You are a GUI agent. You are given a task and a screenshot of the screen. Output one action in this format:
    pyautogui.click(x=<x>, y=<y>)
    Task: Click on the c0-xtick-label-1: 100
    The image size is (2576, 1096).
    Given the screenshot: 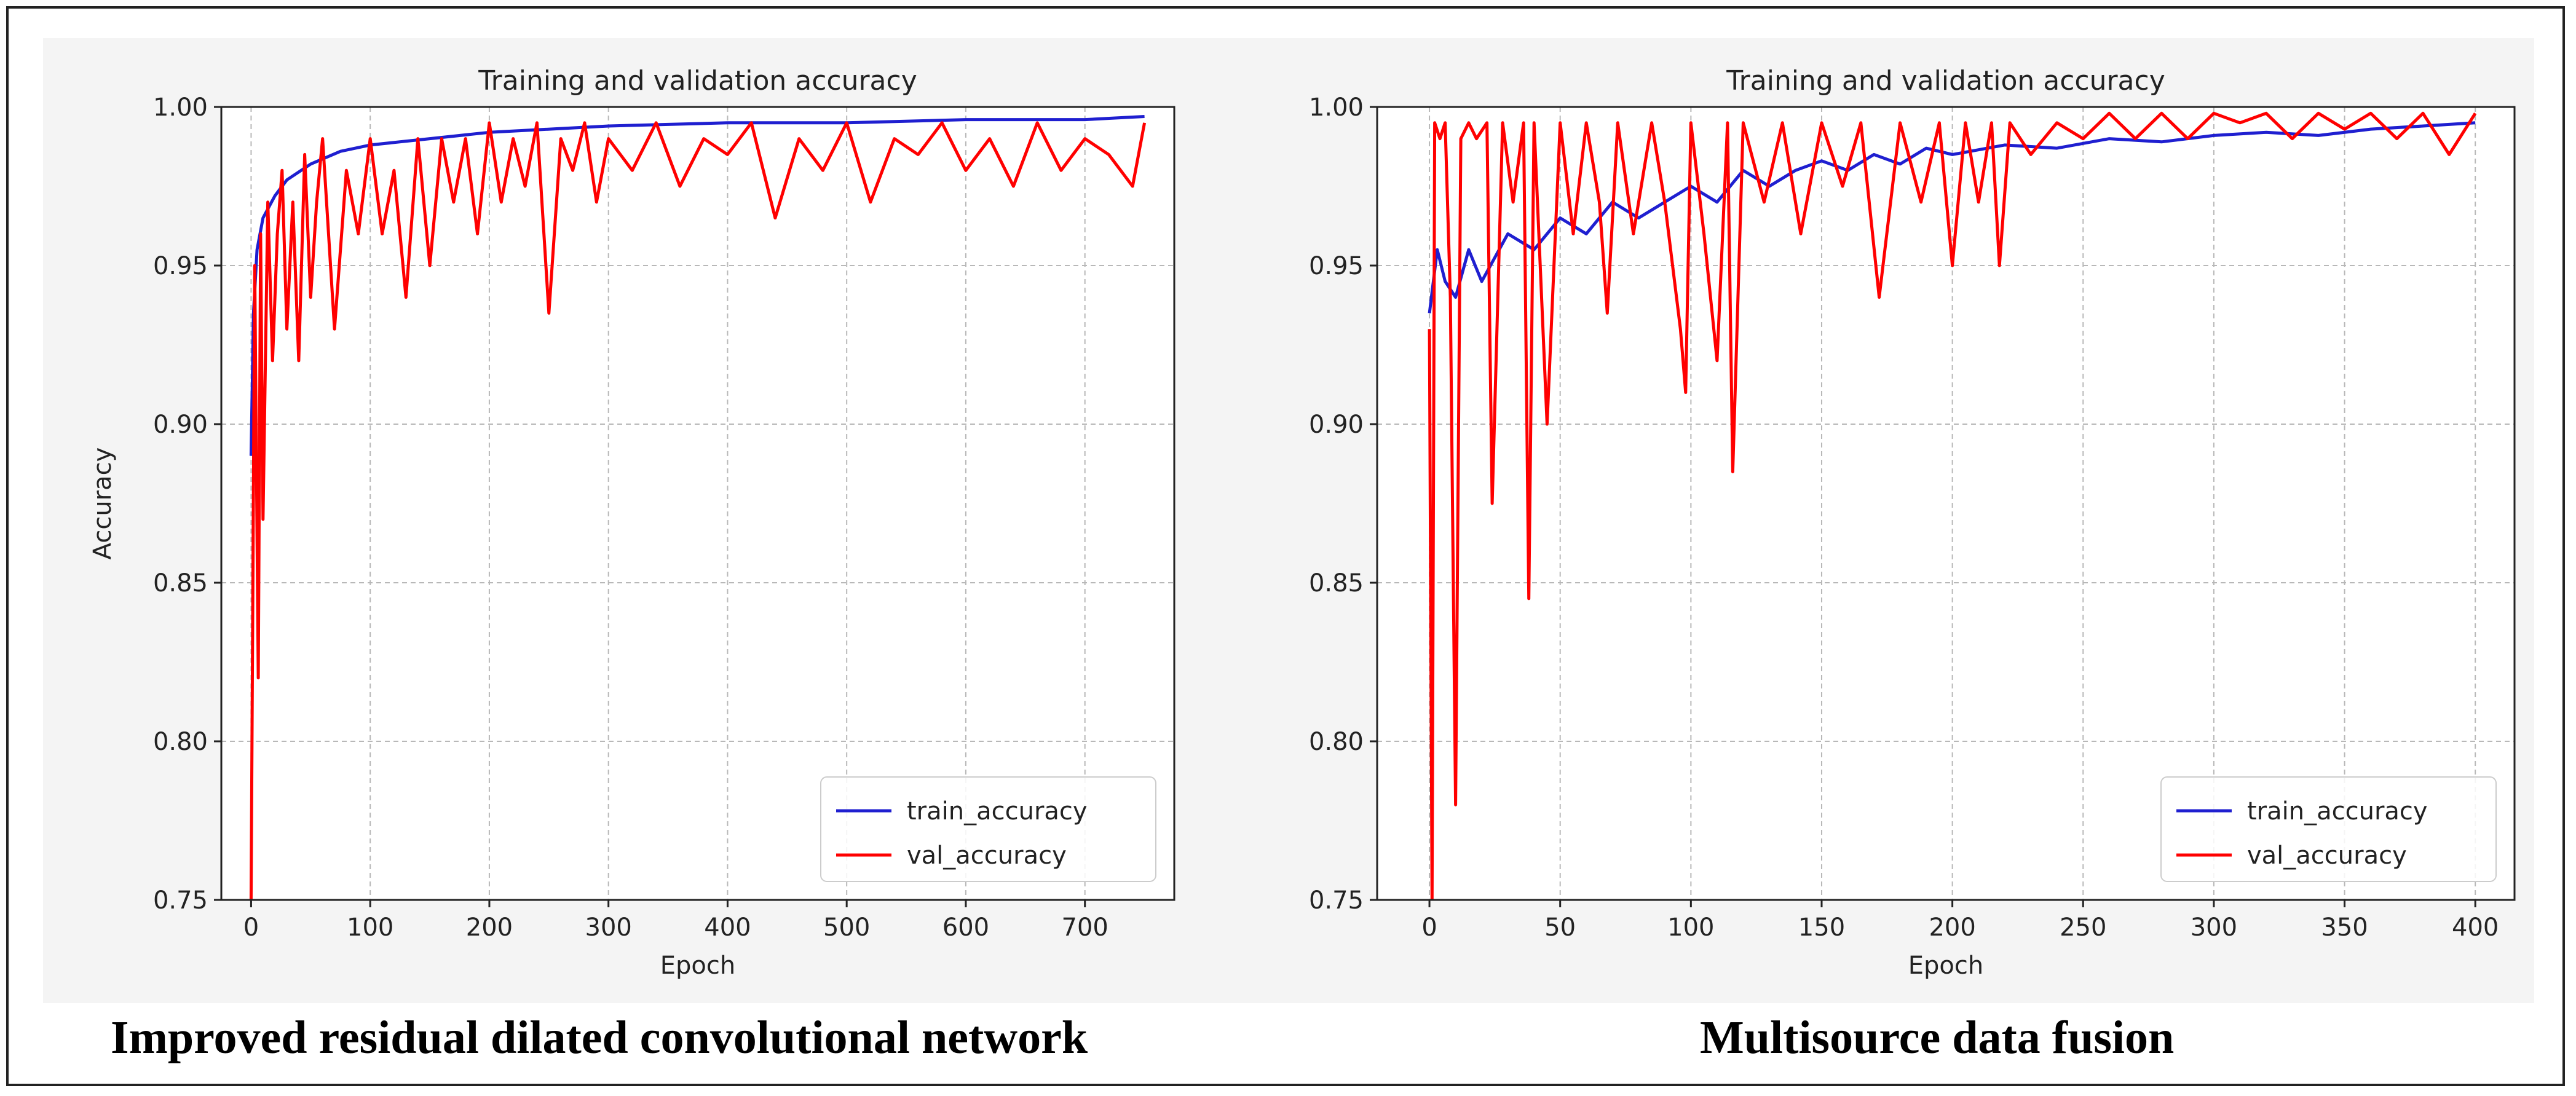 What is the action you would take?
    pyautogui.click(x=370, y=927)
    